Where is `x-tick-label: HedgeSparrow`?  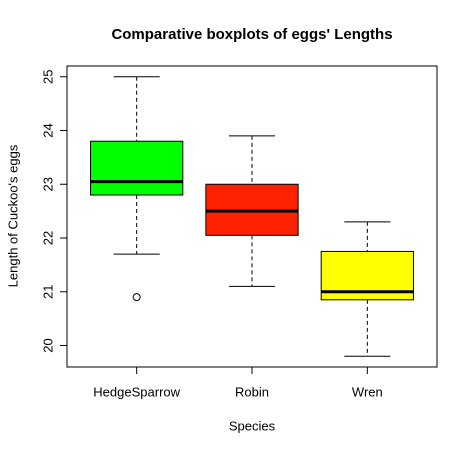 x-tick-label: HedgeSparrow is located at coordinates (136, 391).